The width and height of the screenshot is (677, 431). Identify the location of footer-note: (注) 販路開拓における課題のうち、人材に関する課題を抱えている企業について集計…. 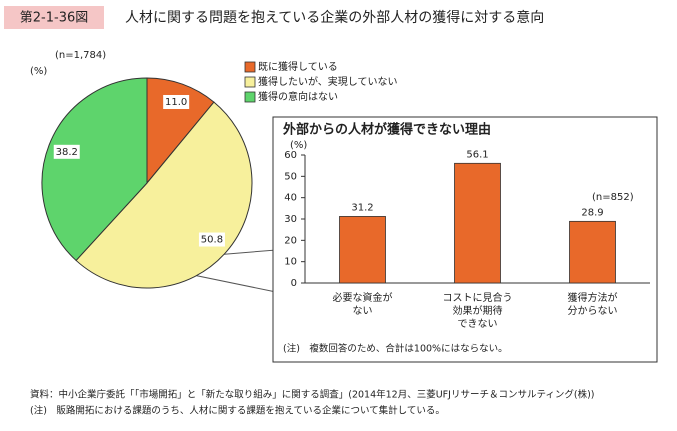
(237, 411).